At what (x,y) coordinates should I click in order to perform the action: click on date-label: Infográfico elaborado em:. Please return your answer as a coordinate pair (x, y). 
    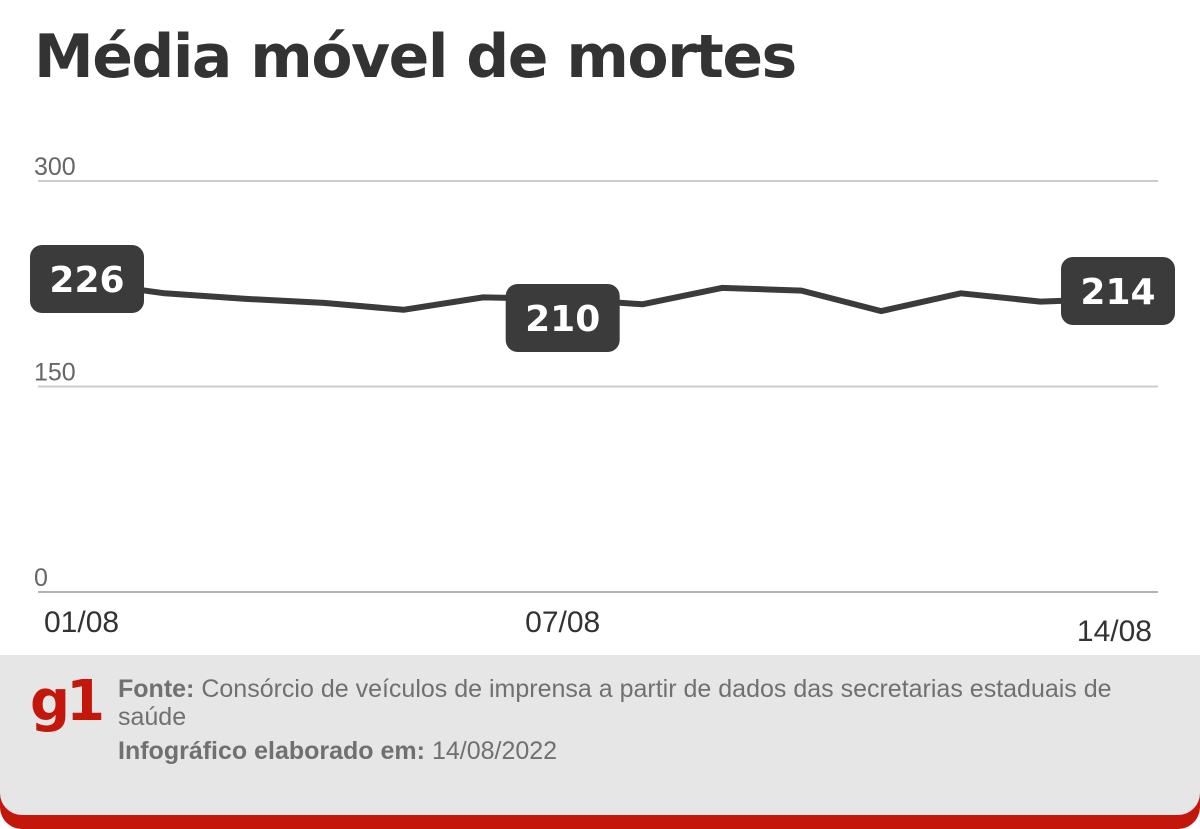
    Looking at the image, I should click on (271, 751).